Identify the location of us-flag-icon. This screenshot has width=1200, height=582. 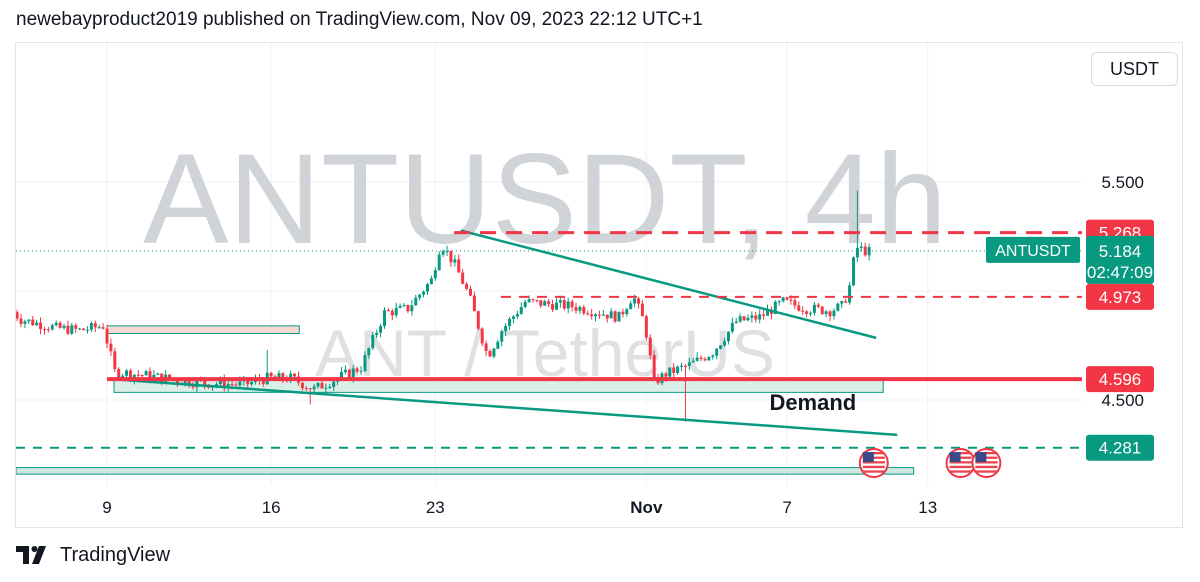
(873, 463).